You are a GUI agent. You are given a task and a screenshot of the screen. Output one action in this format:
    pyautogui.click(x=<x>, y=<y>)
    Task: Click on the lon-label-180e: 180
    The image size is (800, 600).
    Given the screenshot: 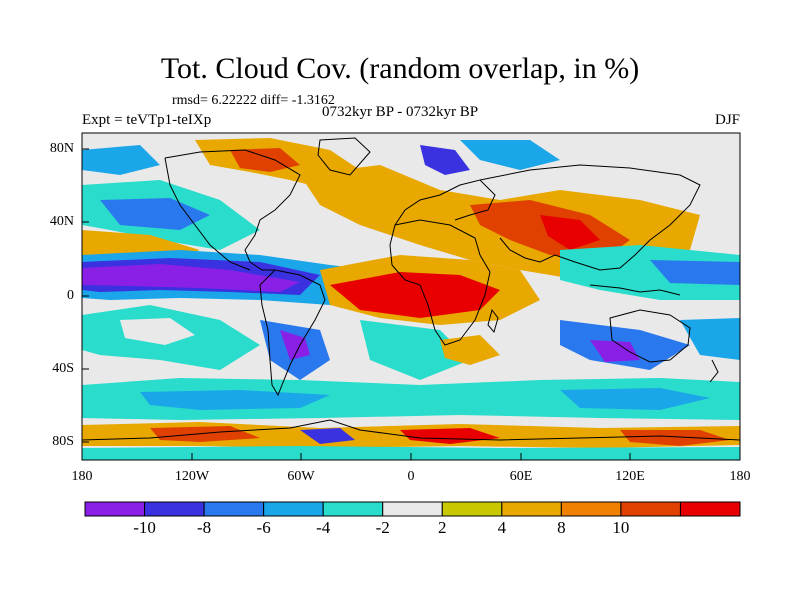 What is the action you would take?
    pyautogui.click(x=740, y=476)
    